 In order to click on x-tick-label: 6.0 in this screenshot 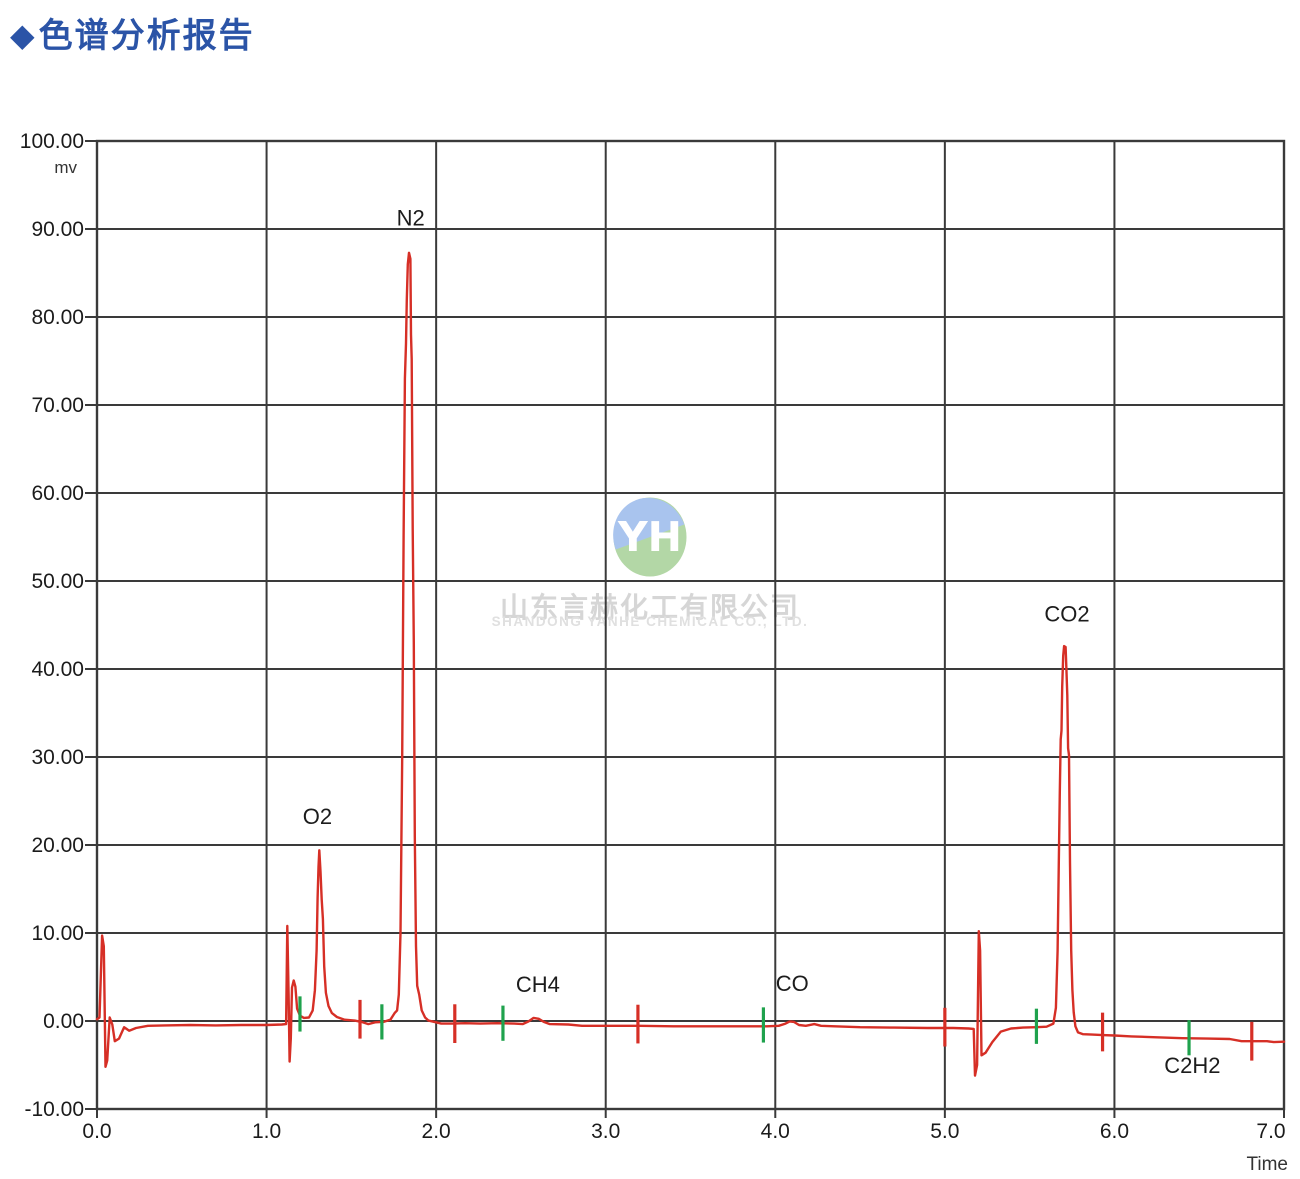, I will do `click(1114, 1131)`.